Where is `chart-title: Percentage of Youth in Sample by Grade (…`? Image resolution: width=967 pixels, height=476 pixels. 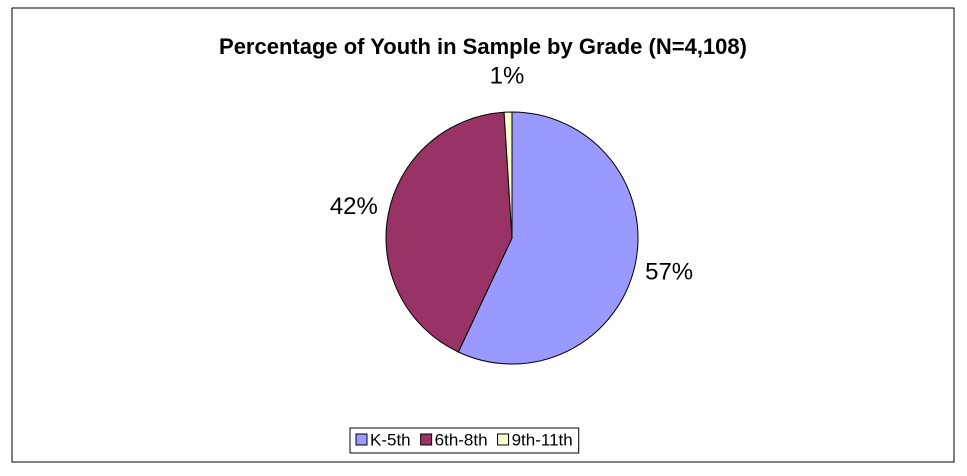
chart-title: Percentage of Youth in Sample by Grade (… is located at coordinates (483, 46).